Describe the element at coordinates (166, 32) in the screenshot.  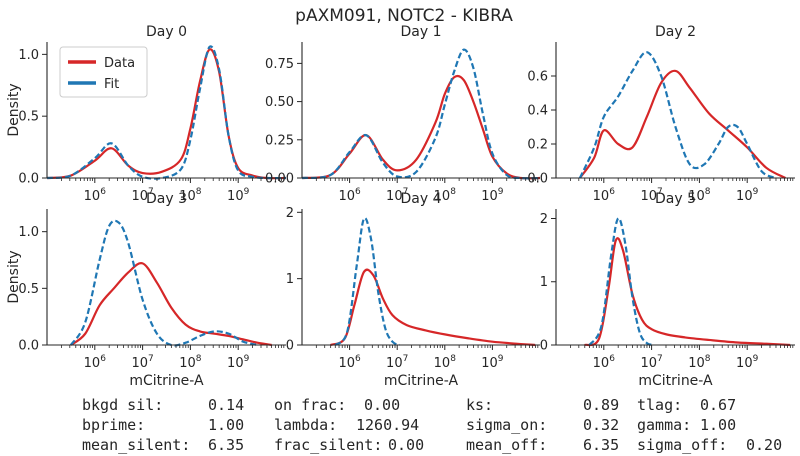
I see `panel-title: Day 0` at that location.